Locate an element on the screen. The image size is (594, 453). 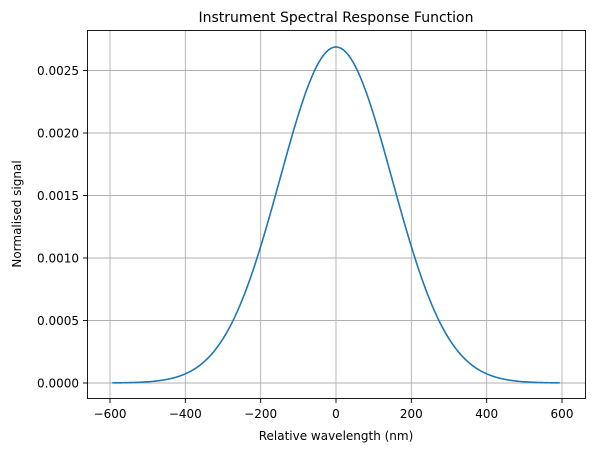
y-tick-label: 0.0005 is located at coordinates (58, 321).